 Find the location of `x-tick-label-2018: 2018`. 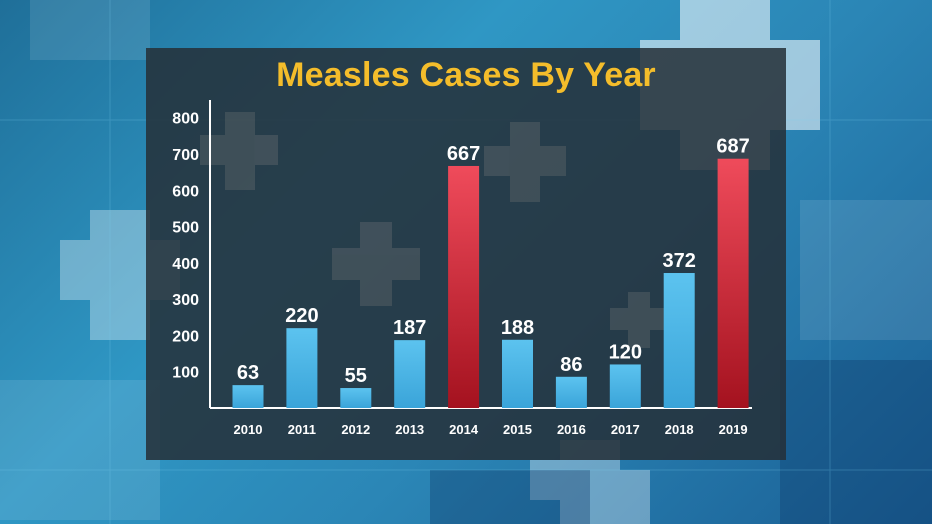

x-tick-label-2018: 2018 is located at coordinates (679, 429).